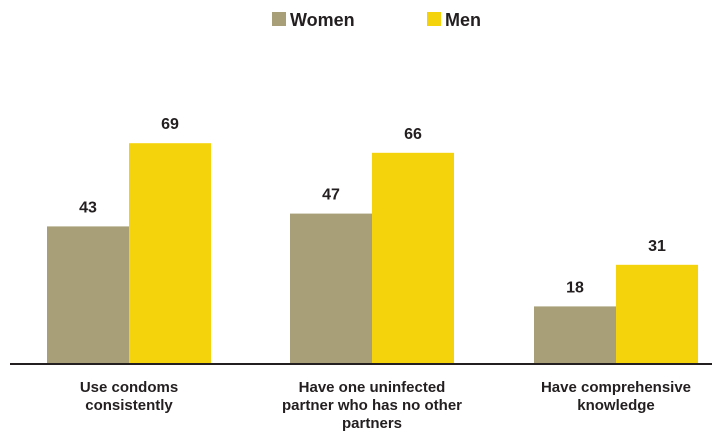 This screenshot has width=728, height=442. I want to click on category-label-line: knowledge, so click(616, 405).